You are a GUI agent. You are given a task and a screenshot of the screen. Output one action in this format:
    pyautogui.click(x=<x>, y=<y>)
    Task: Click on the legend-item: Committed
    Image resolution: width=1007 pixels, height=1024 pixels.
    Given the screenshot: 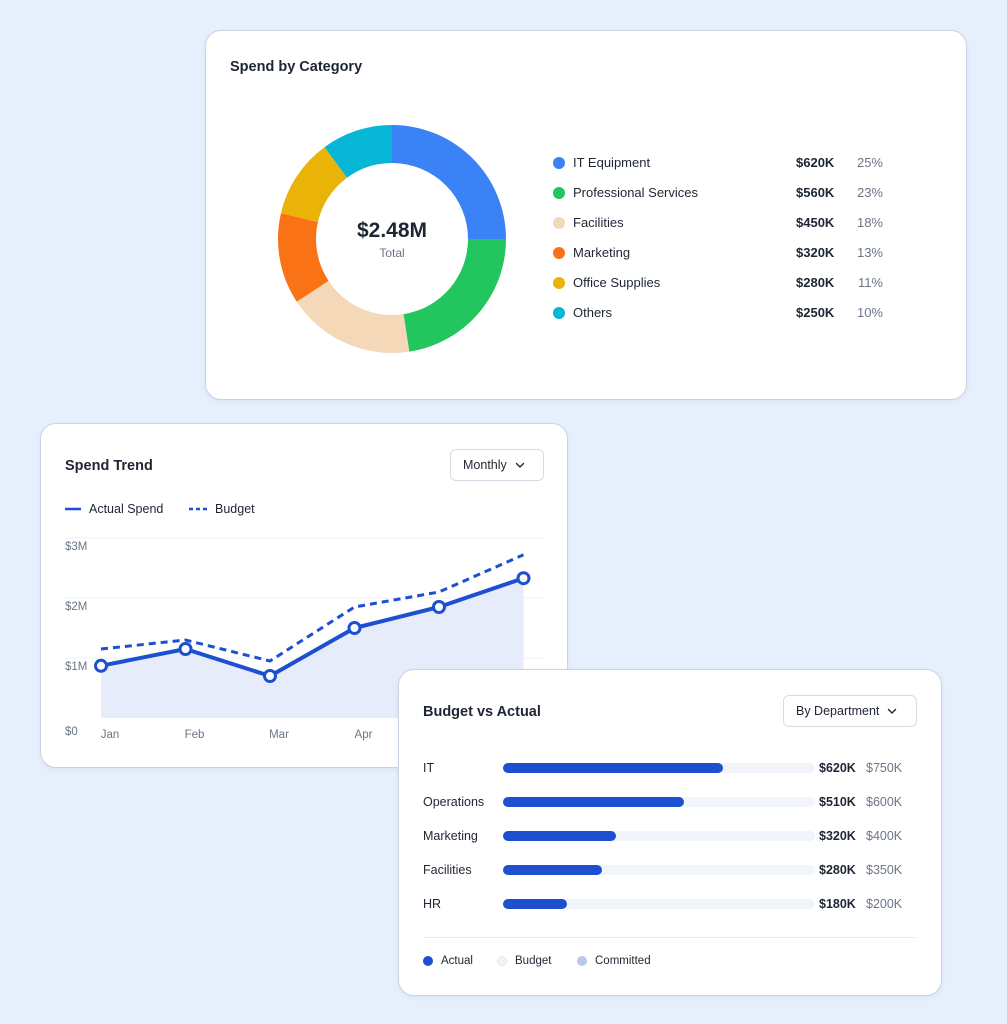 What is the action you would take?
    pyautogui.click(x=614, y=961)
    